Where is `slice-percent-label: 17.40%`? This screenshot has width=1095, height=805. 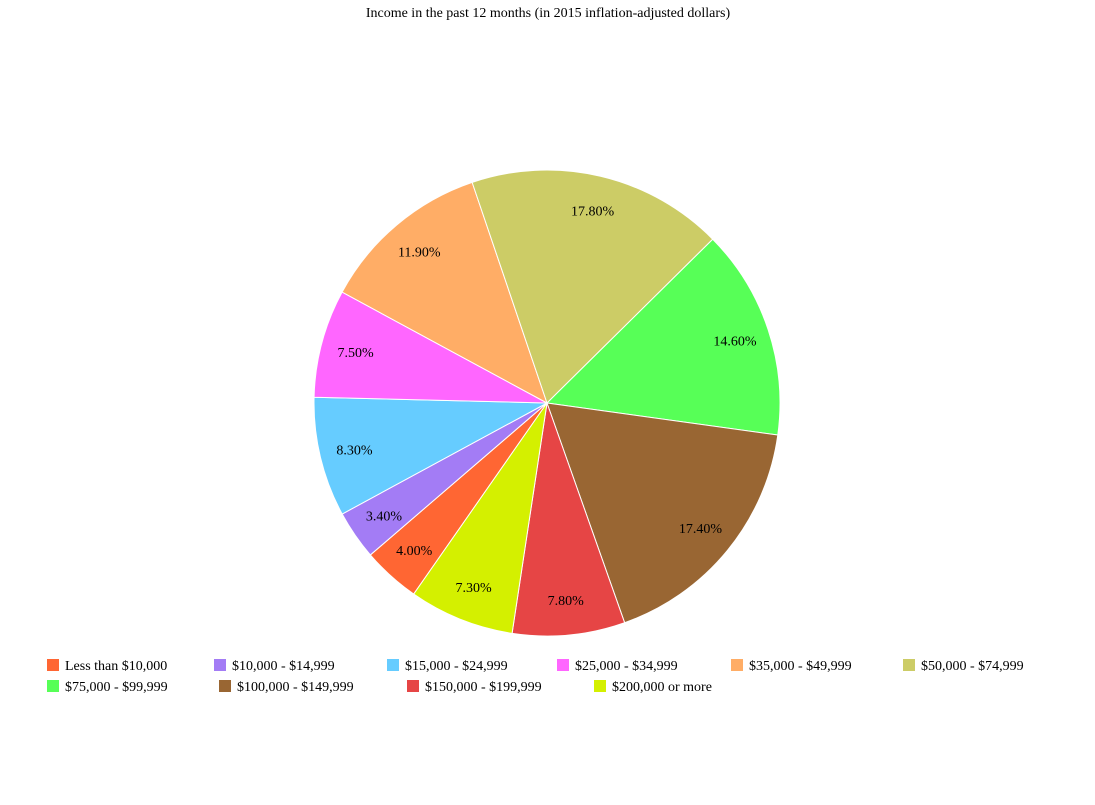 slice-percent-label: 17.40% is located at coordinates (701, 529).